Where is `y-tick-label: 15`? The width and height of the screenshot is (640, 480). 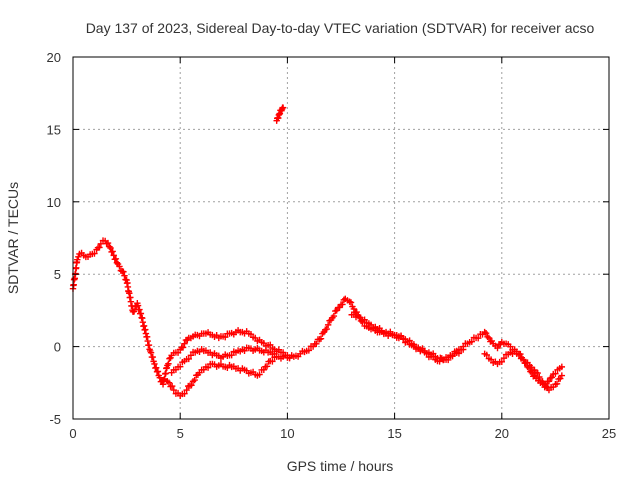 y-tick-label: 15 is located at coordinates (54, 129).